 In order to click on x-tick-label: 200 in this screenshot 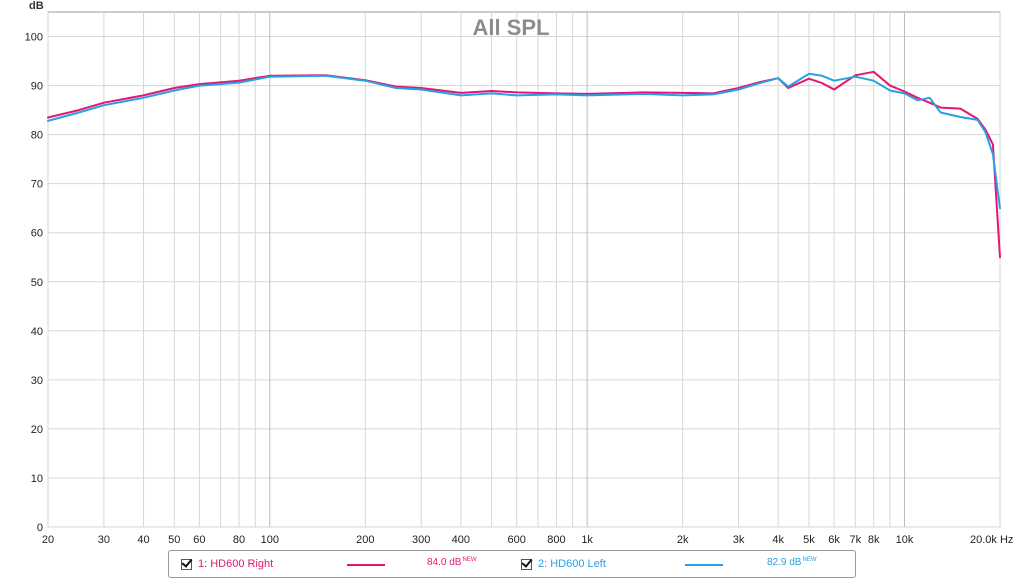, I will do `click(365, 540)`.